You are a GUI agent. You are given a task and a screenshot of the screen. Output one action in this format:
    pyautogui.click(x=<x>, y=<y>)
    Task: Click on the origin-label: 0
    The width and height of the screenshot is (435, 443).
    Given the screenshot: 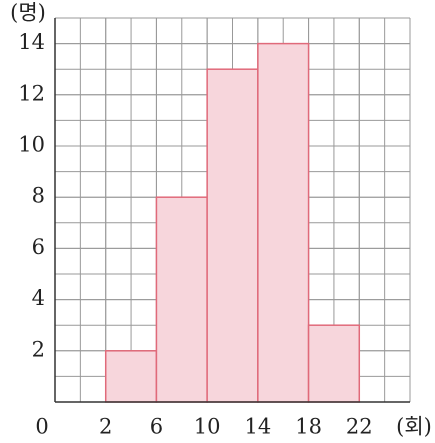 What is the action you would take?
    pyautogui.click(x=41, y=427)
    